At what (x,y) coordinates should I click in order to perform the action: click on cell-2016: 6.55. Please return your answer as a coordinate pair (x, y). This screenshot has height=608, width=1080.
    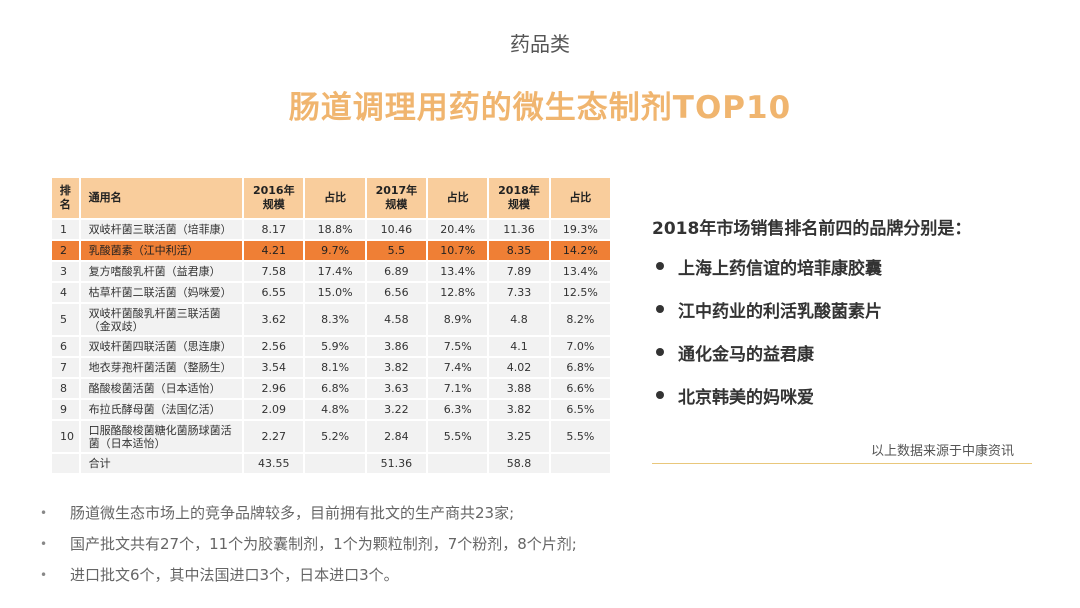
    Looking at the image, I should click on (274, 292).